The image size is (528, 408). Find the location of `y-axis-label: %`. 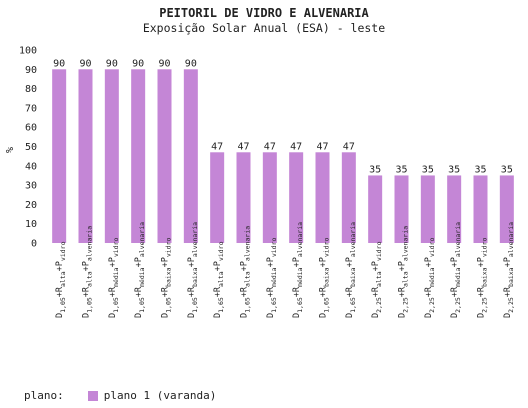

y-axis-label: % is located at coordinates (10, 150).